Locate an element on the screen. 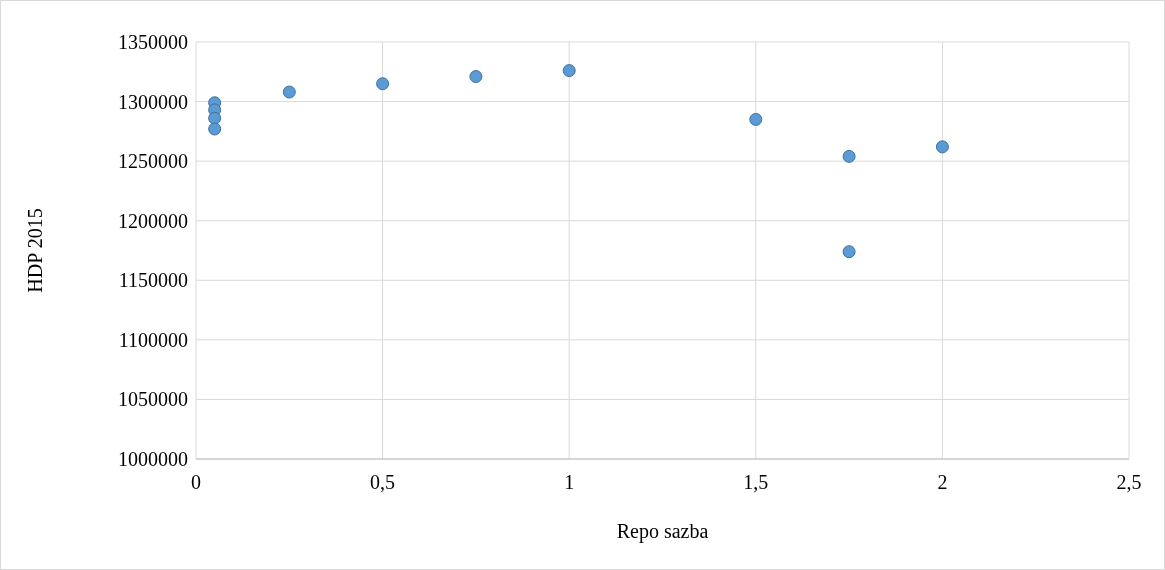 The height and width of the screenshot is (570, 1165). y-tick-label: 1350000 is located at coordinates (153, 42).